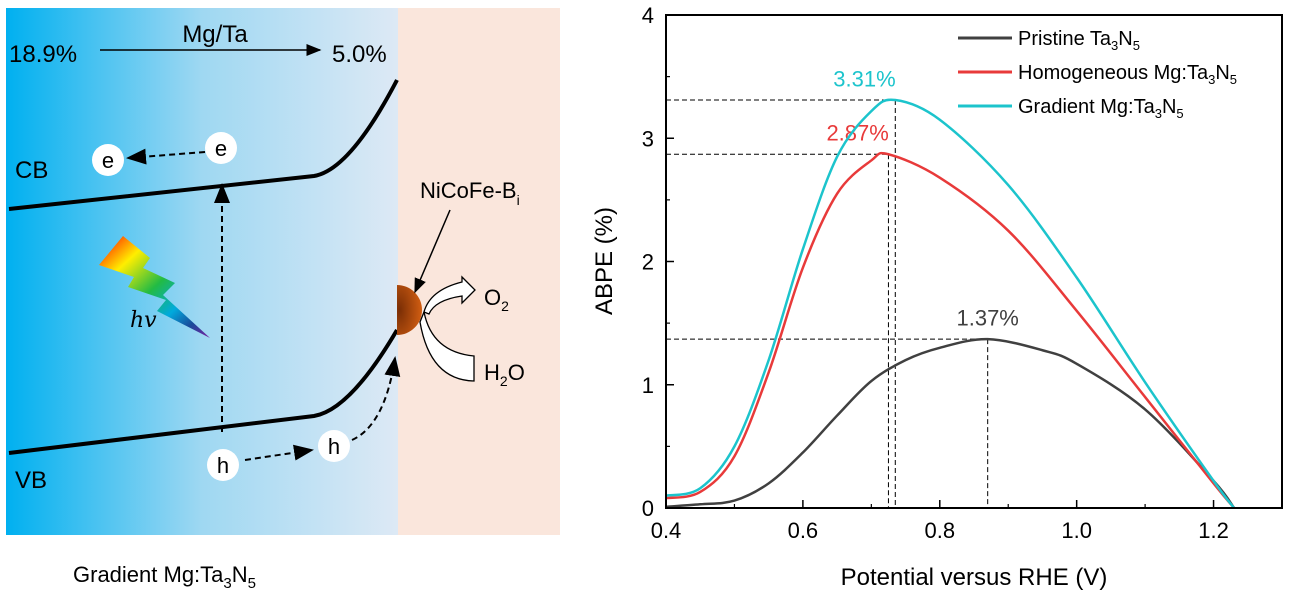 The height and width of the screenshot is (598, 1289). I want to click on hole-1: h, so click(223, 465).